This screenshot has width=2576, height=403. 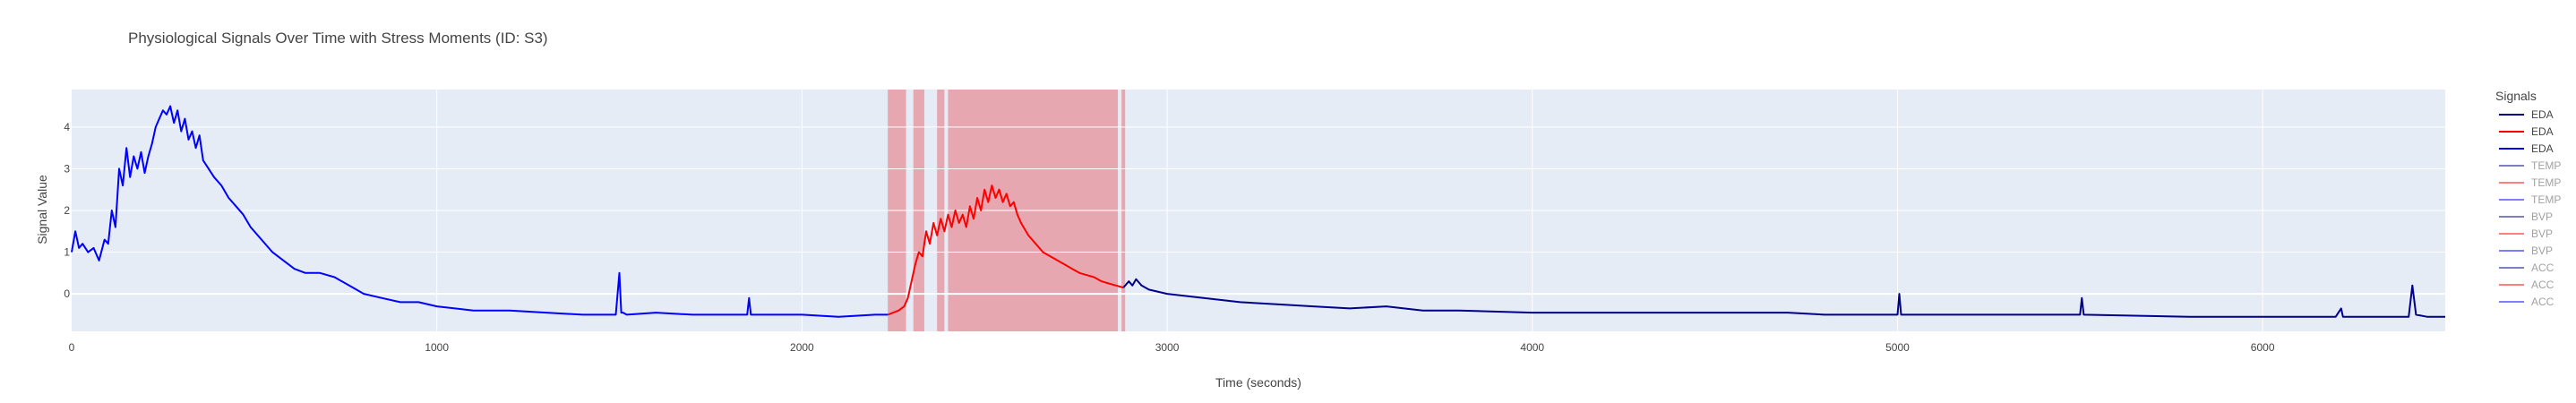 What do you see at coordinates (1783, 298) in the screenshot?
I see `series-line-recovery` at bounding box center [1783, 298].